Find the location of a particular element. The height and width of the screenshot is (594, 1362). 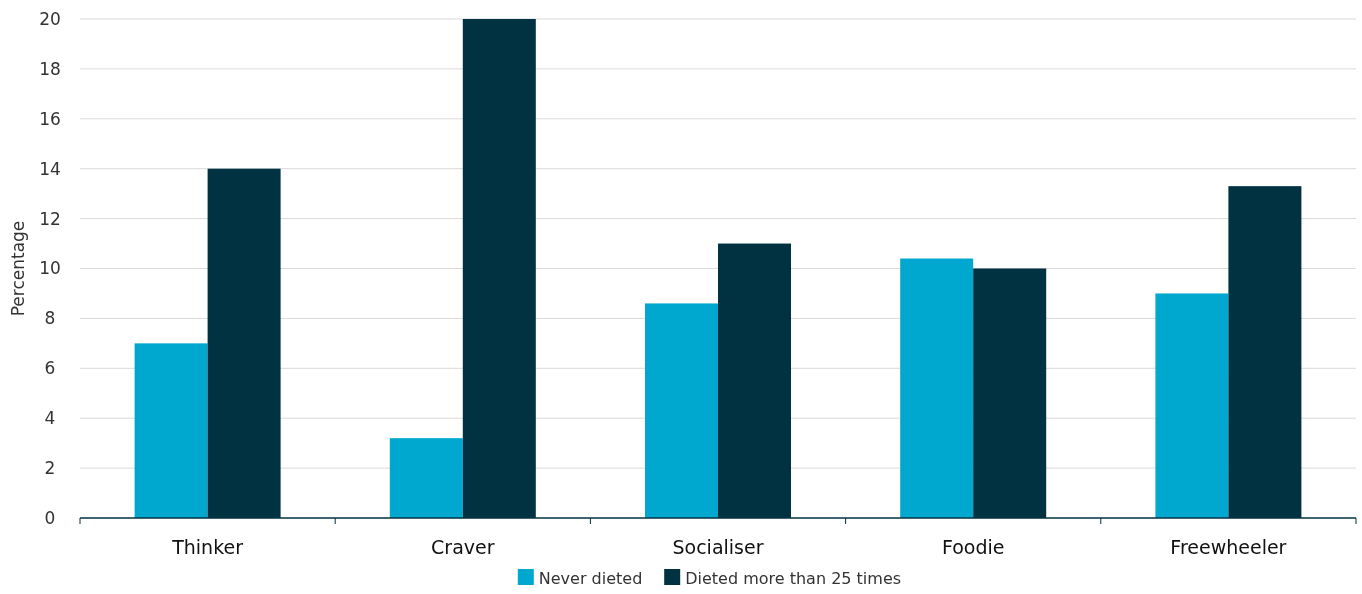

y-tick-label: 8 is located at coordinates (50, 318).